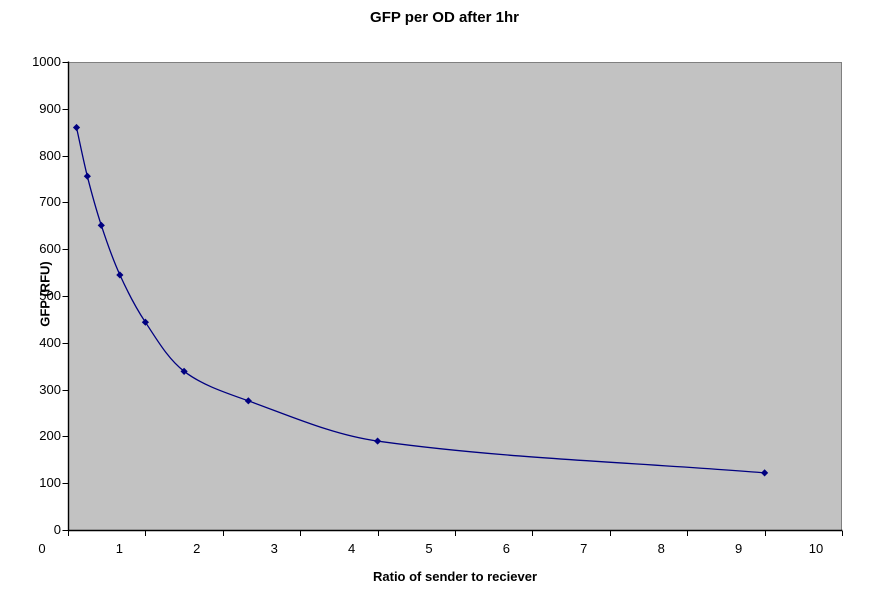  What do you see at coordinates (50, 342) in the screenshot?
I see `y-tick-label: 400` at bounding box center [50, 342].